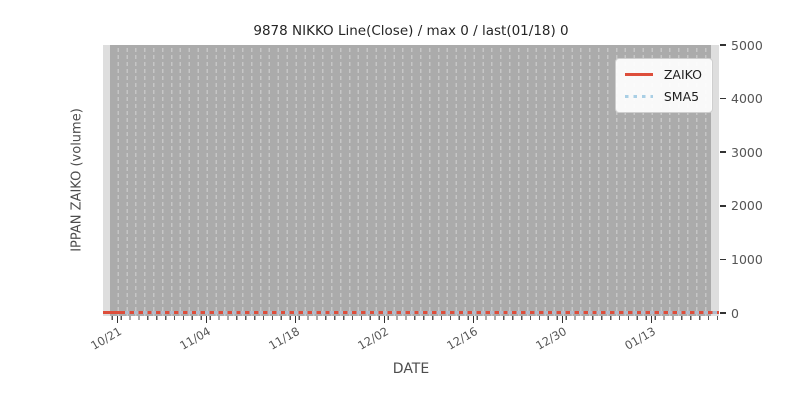 The height and width of the screenshot is (400, 800). Describe the element at coordinates (747, 45) in the screenshot. I see `y-tick-label: 5000` at that location.